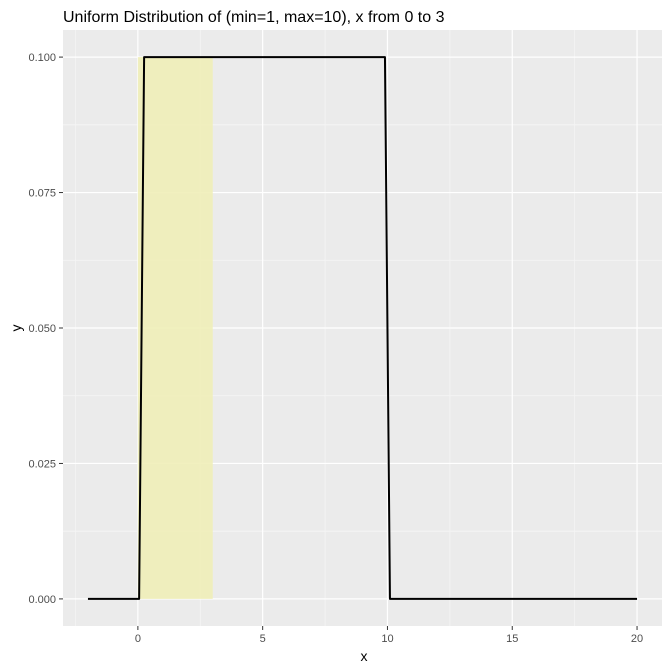  What do you see at coordinates (512, 639) in the screenshot?
I see `x-tick-label: 15` at bounding box center [512, 639].